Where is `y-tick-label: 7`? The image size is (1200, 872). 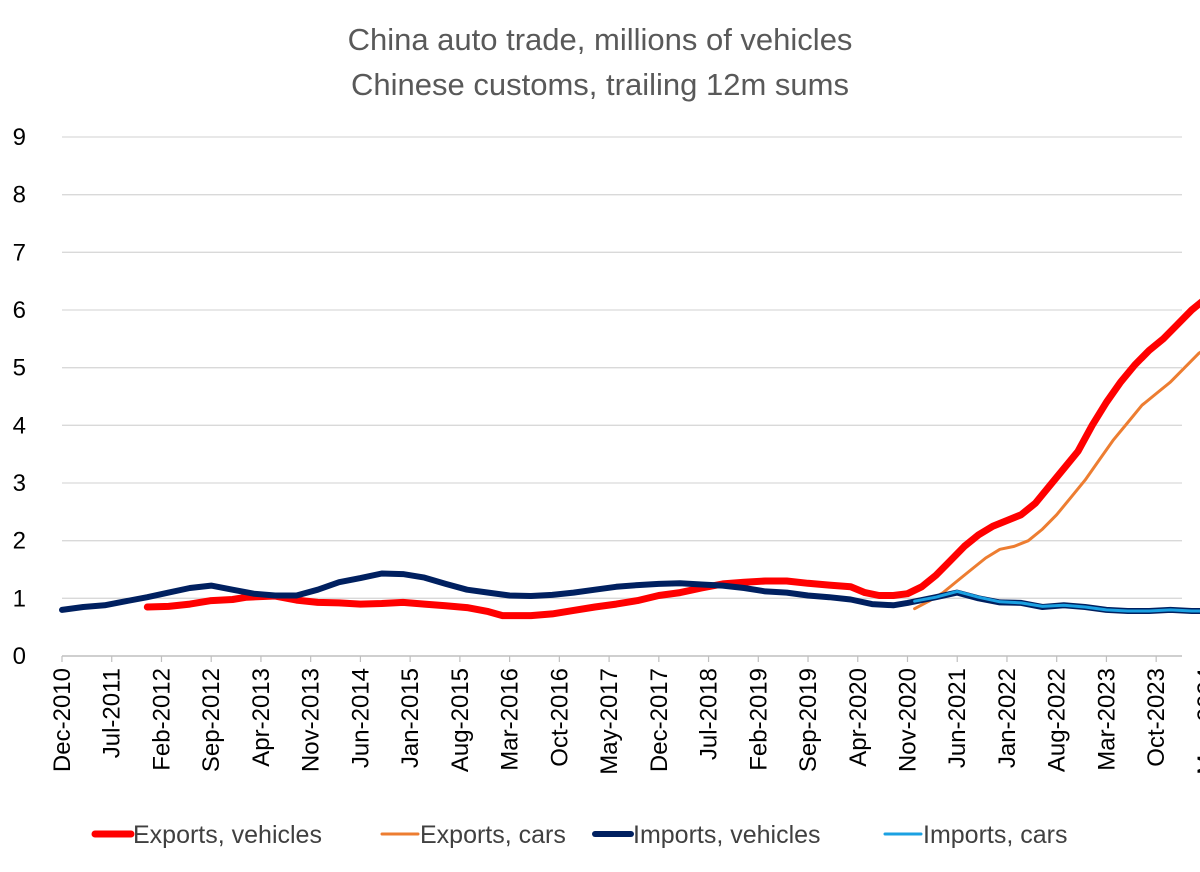 y-tick-label: 7 is located at coordinates (19, 252).